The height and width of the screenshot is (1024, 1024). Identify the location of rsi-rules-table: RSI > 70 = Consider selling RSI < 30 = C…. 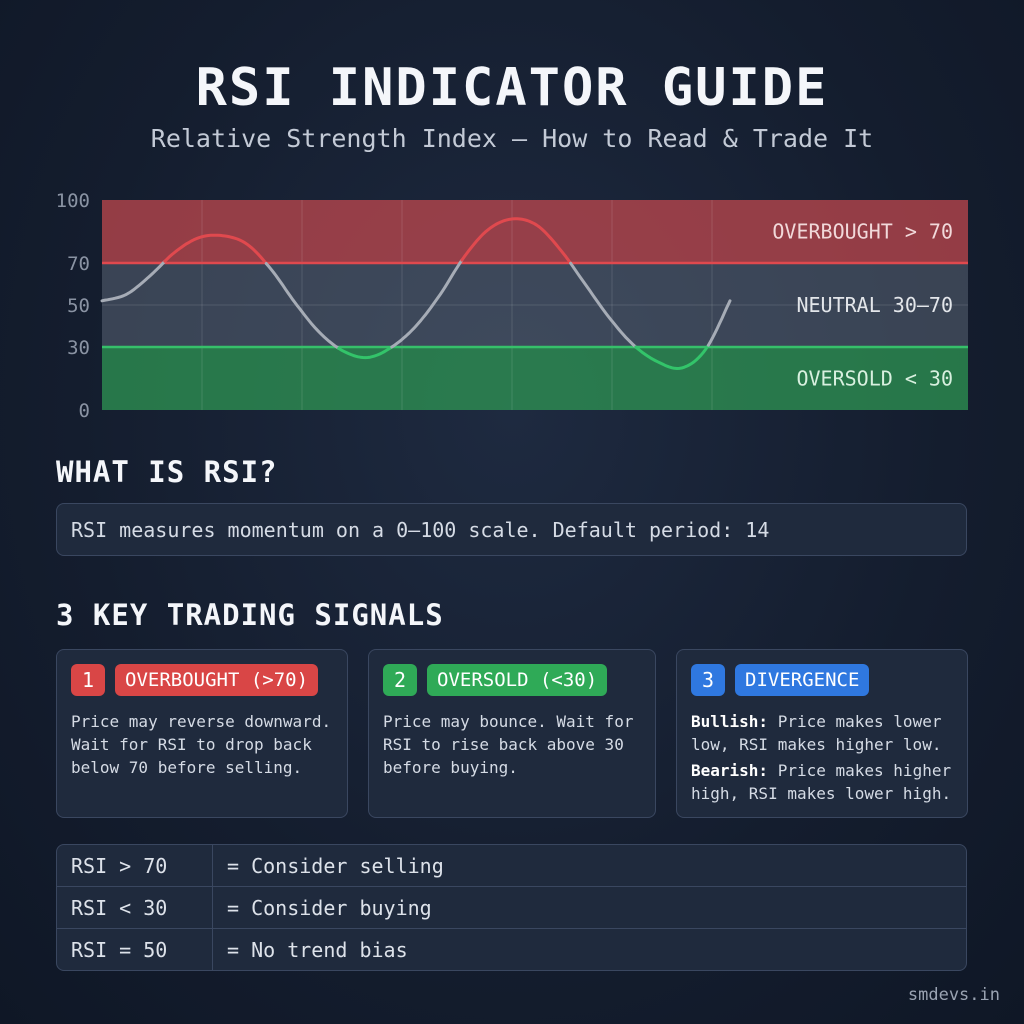
(511, 907).